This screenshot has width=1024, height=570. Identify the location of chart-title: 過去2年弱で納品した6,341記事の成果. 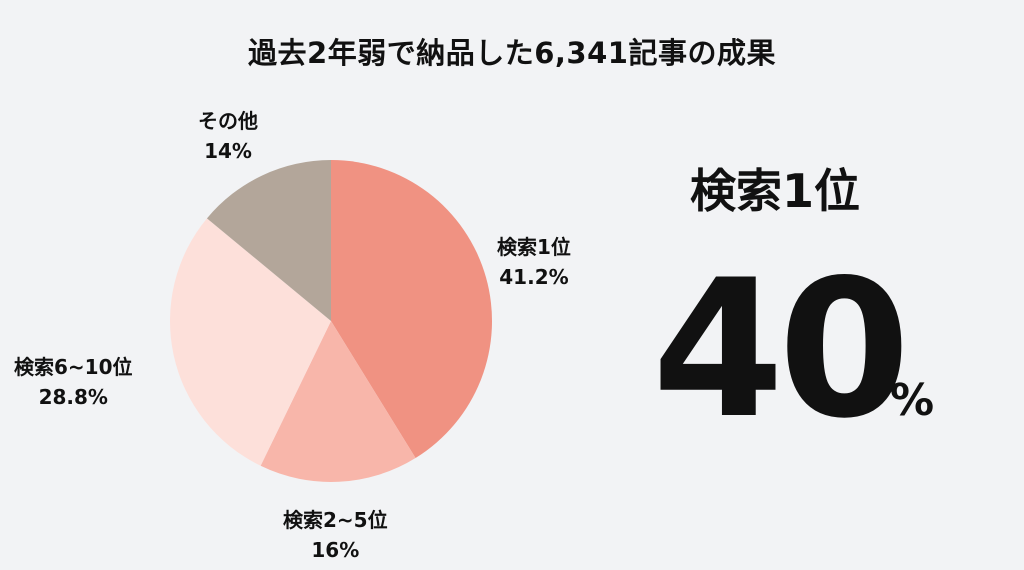
(512, 53).